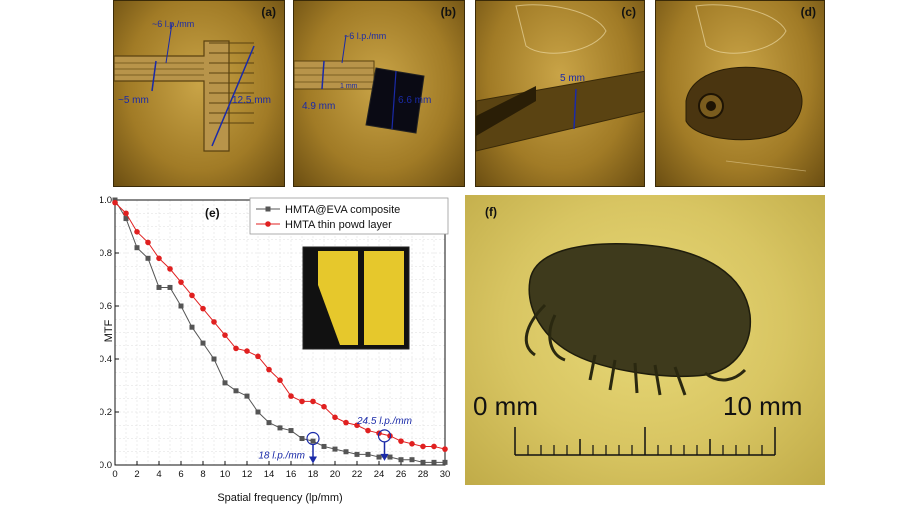 The image size is (900, 507). Describe the element at coordinates (106, 200) in the screenshot. I see `y-tick-label: 1.0` at that location.